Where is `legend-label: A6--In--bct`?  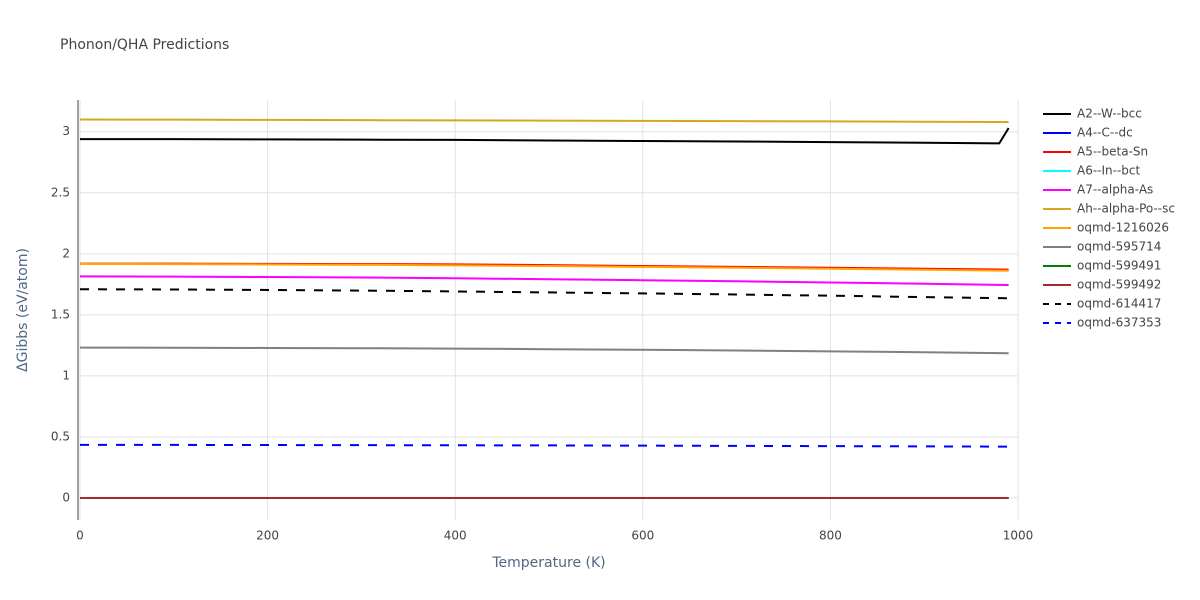
legend-label: A6--In--bct is located at coordinates (1109, 171).